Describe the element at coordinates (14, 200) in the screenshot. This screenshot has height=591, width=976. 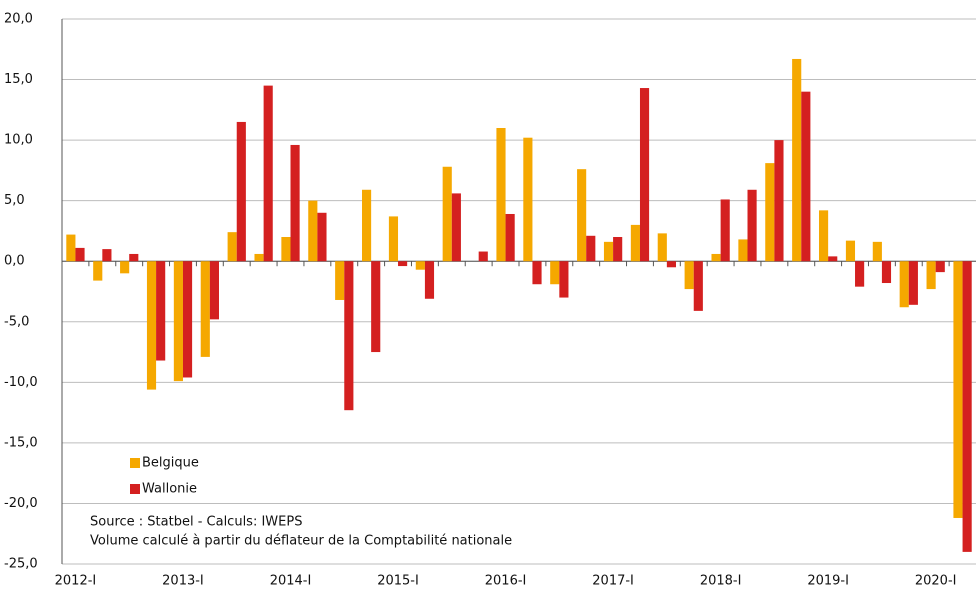
I see `y-tick-label: 5,0` at that location.